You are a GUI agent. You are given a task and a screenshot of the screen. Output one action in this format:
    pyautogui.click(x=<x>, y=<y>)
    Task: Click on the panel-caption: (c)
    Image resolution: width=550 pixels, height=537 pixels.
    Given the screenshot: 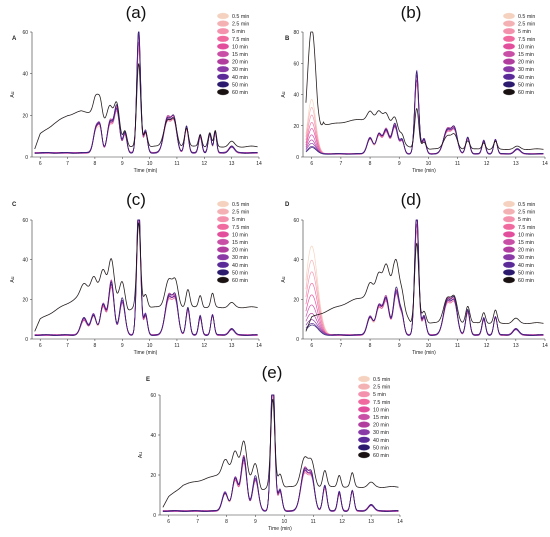 What is the action you would take?
    pyautogui.click(x=136, y=199)
    